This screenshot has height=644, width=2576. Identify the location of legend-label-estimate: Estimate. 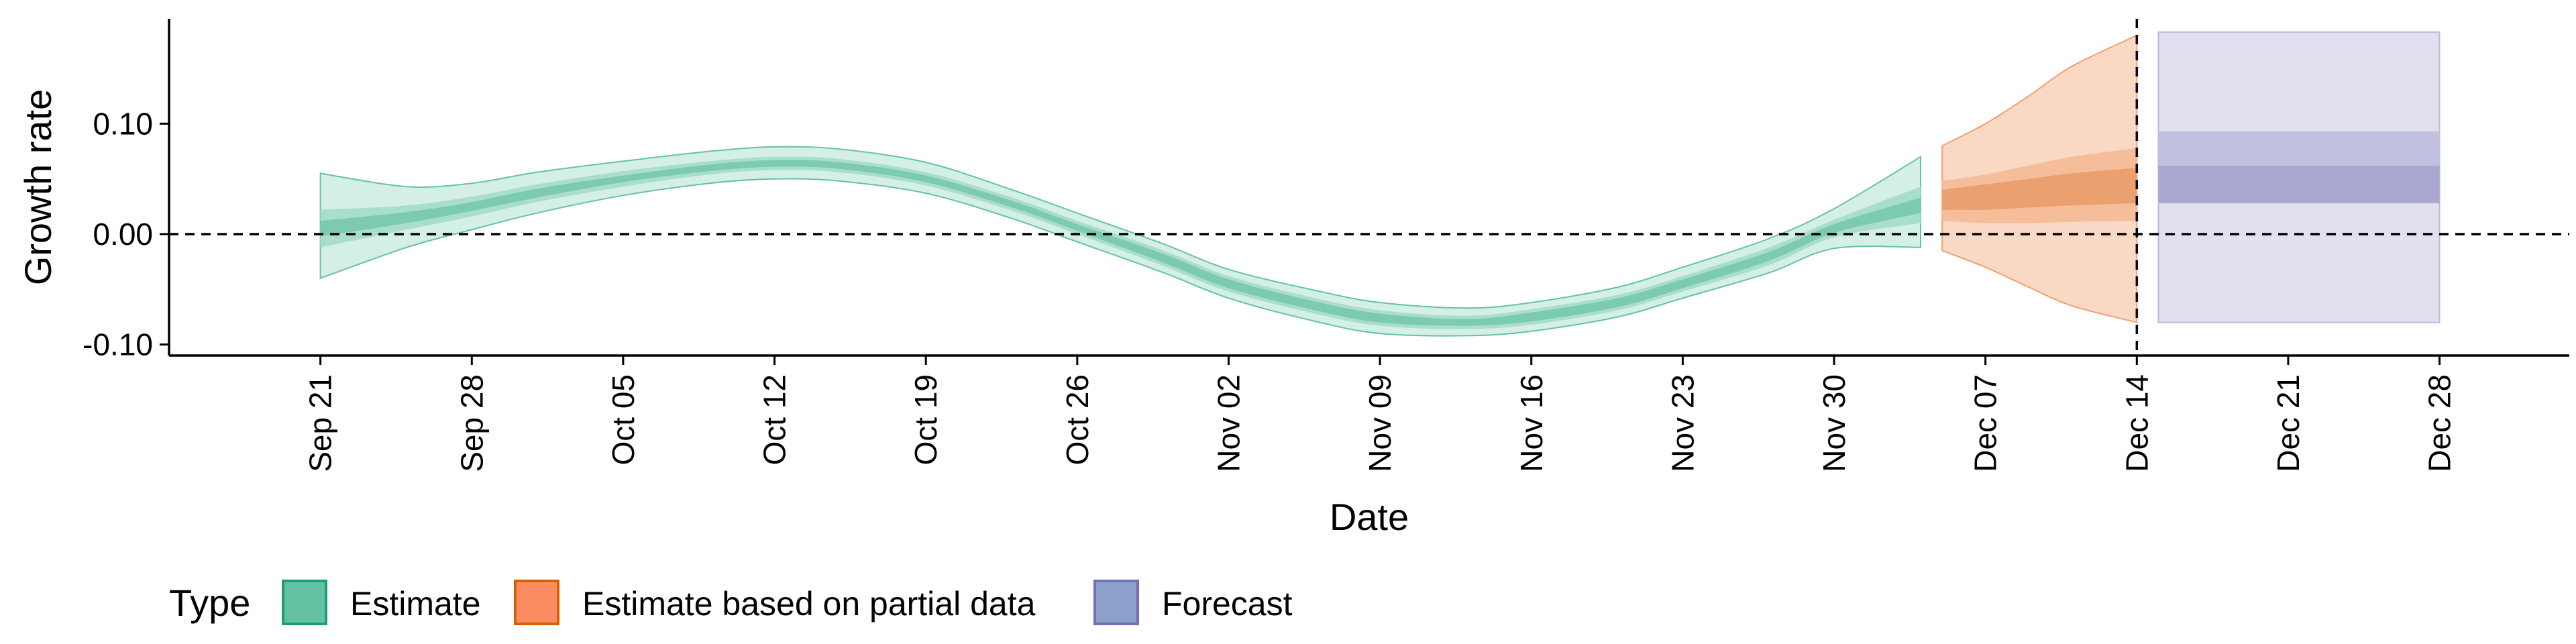
(415, 604).